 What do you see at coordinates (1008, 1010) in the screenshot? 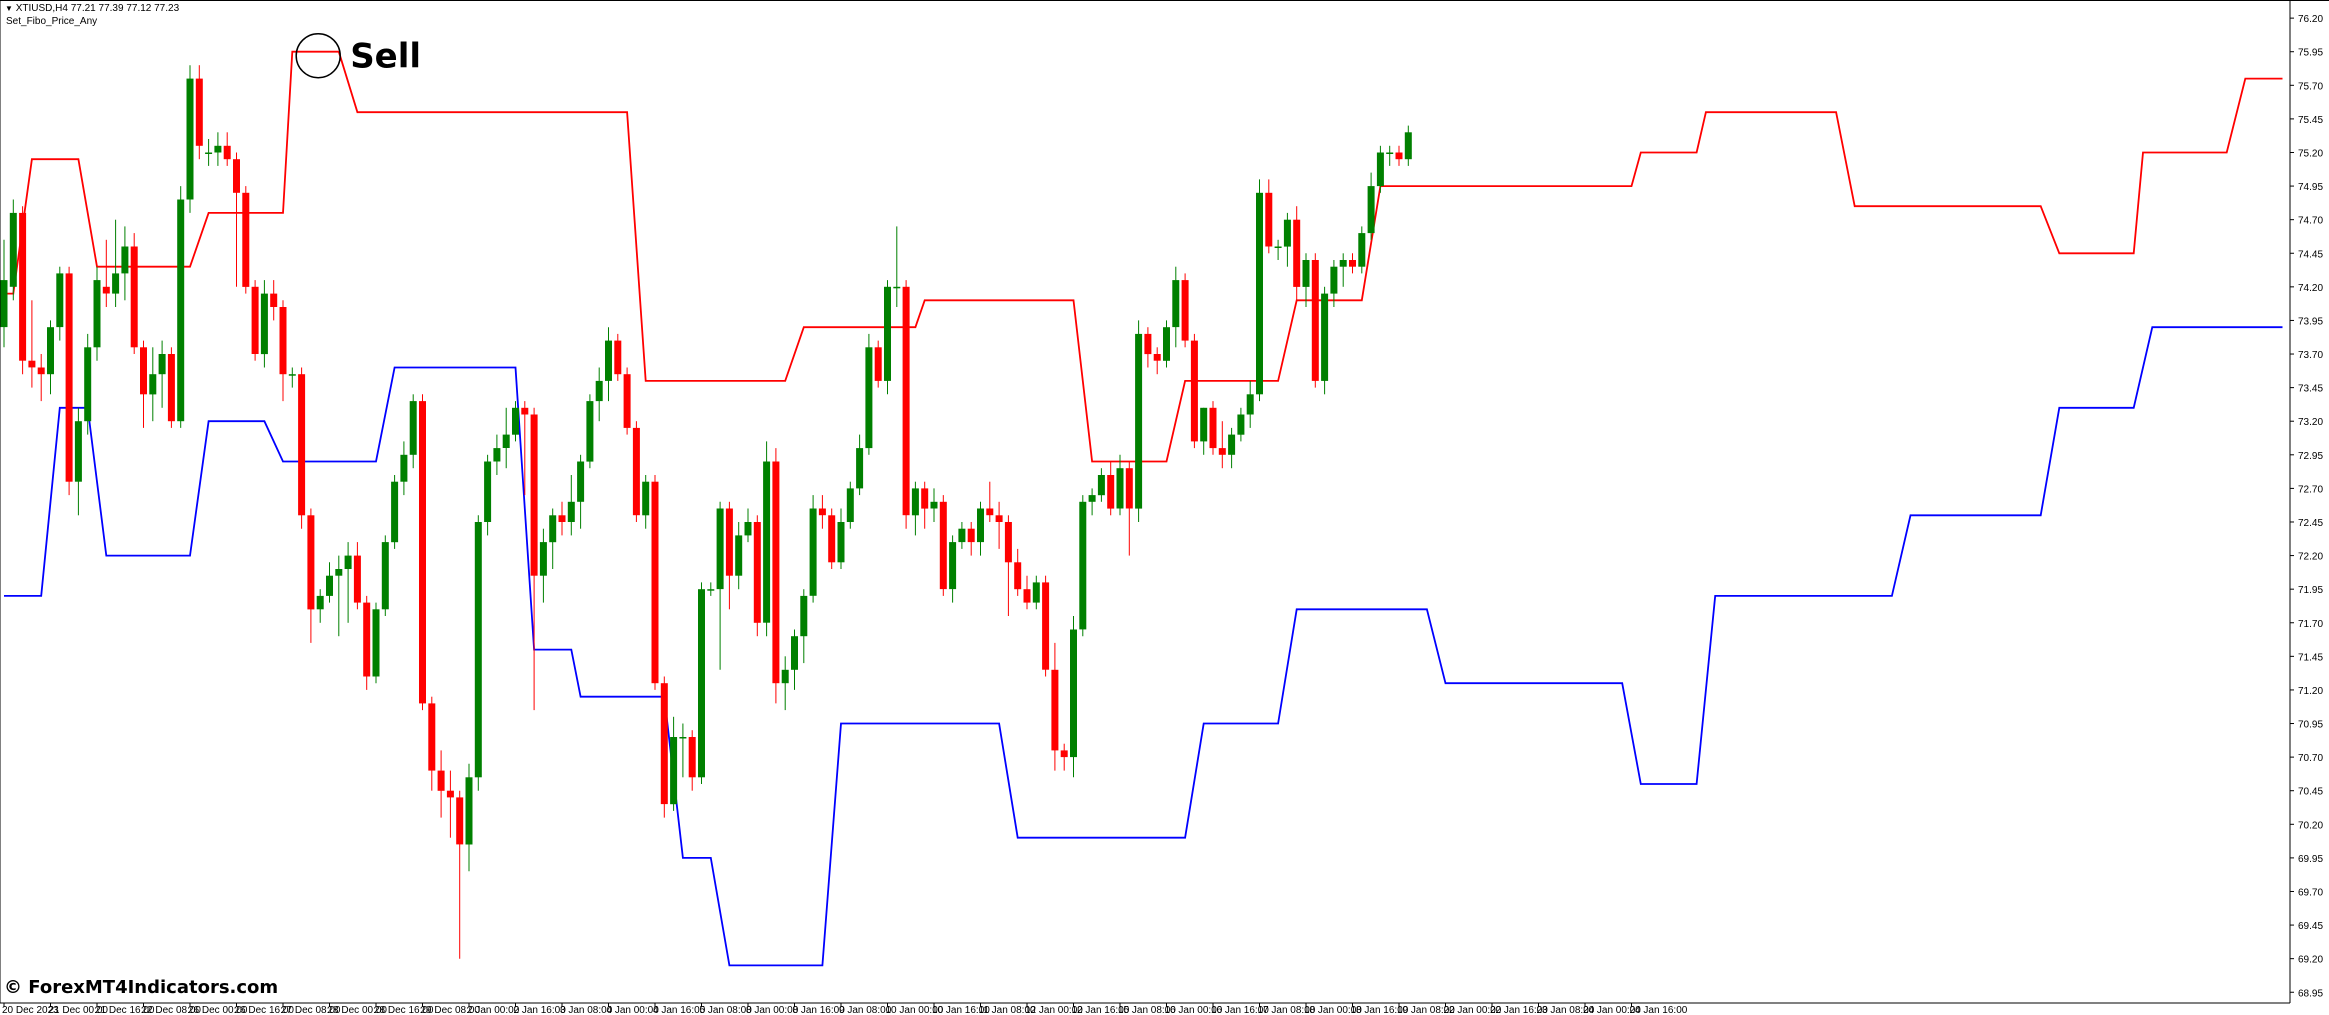
I see `time-tick-label: 11 Jan 08:00` at bounding box center [1008, 1010].